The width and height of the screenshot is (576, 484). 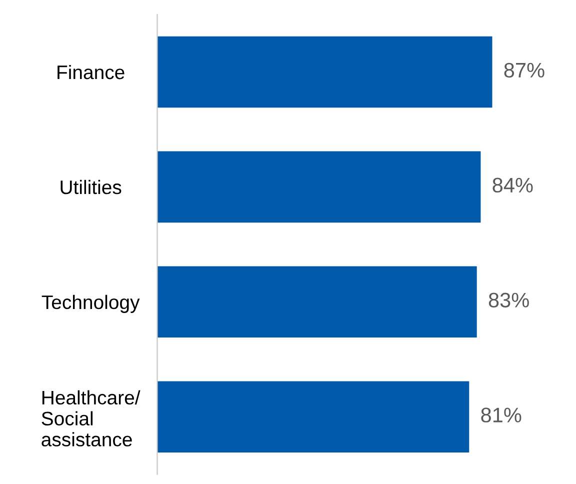 I want to click on y-tick-label: Finance, so click(x=91, y=72).